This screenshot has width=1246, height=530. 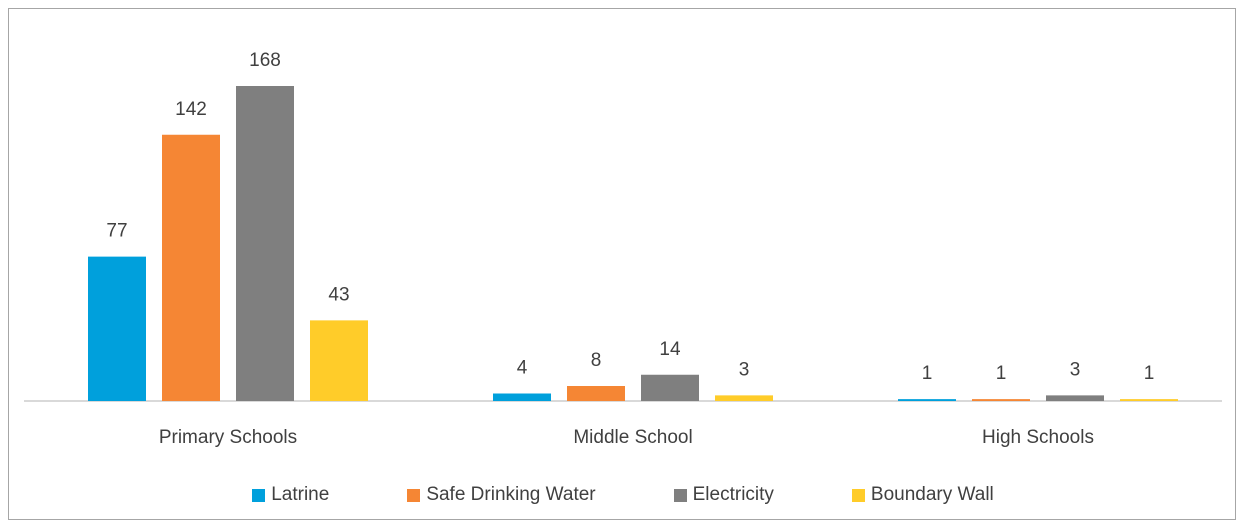 I want to click on data-label: 43, so click(x=338, y=294).